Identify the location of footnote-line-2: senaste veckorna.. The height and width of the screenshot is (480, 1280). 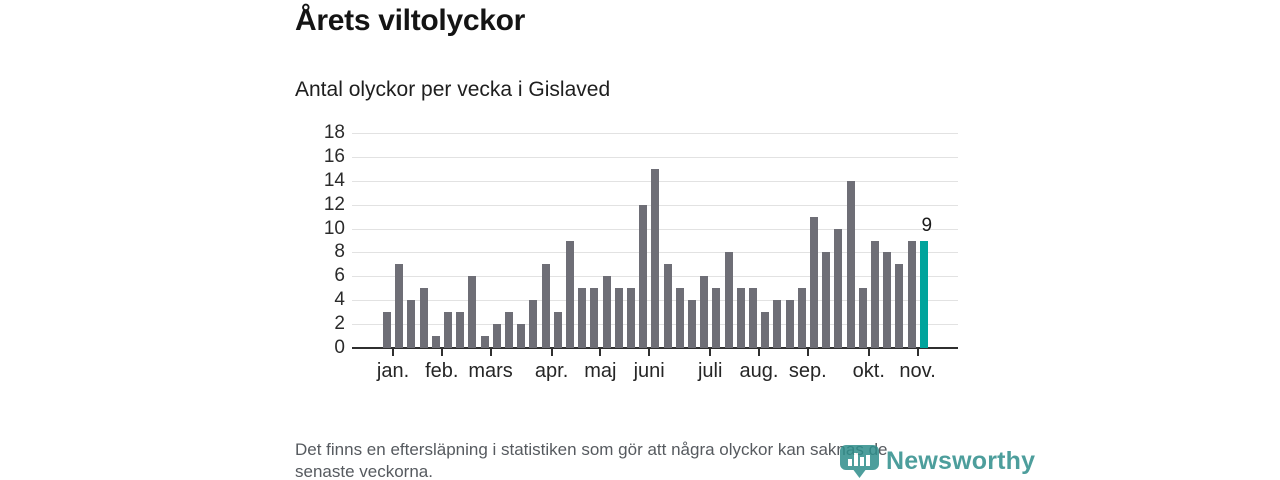
(364, 471).